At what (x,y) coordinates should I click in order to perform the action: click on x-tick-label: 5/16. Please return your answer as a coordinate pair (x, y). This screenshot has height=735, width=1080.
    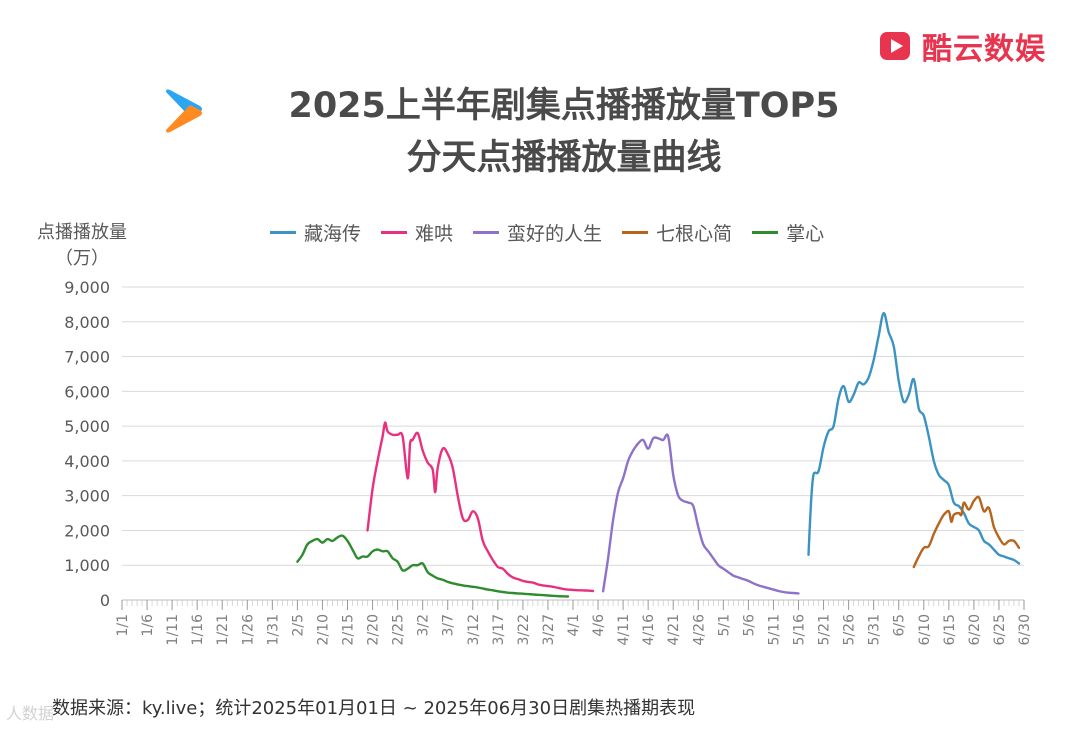
    Looking at the image, I should click on (800, 630).